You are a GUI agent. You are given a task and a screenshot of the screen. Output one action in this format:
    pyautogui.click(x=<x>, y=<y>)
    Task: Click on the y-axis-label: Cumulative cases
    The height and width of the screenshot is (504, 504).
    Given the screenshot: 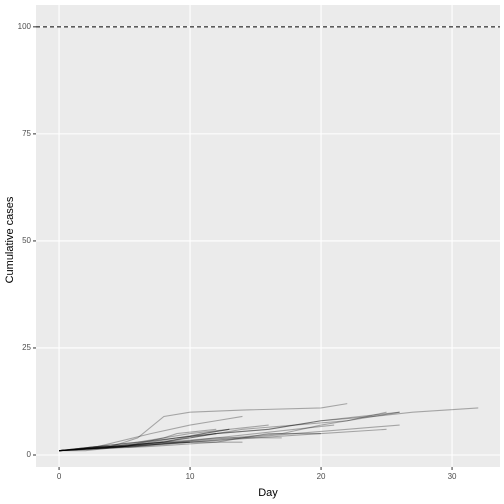 What is the action you would take?
    pyautogui.click(x=10, y=239)
    